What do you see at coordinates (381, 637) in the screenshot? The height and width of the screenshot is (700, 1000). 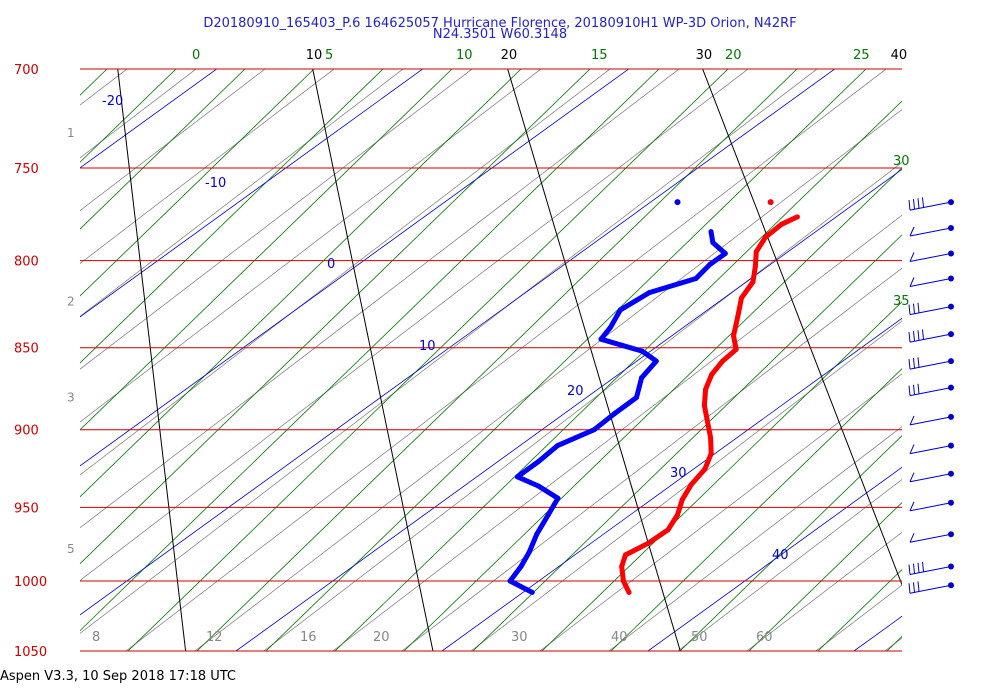 I see `dry-adiabat-label: 20` at bounding box center [381, 637].